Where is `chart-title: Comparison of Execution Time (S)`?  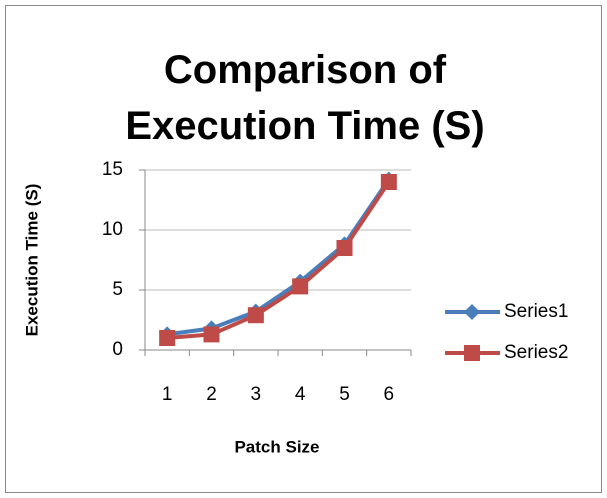
chart-title: Comparison of Execution Time (S) is located at coordinates (305, 98).